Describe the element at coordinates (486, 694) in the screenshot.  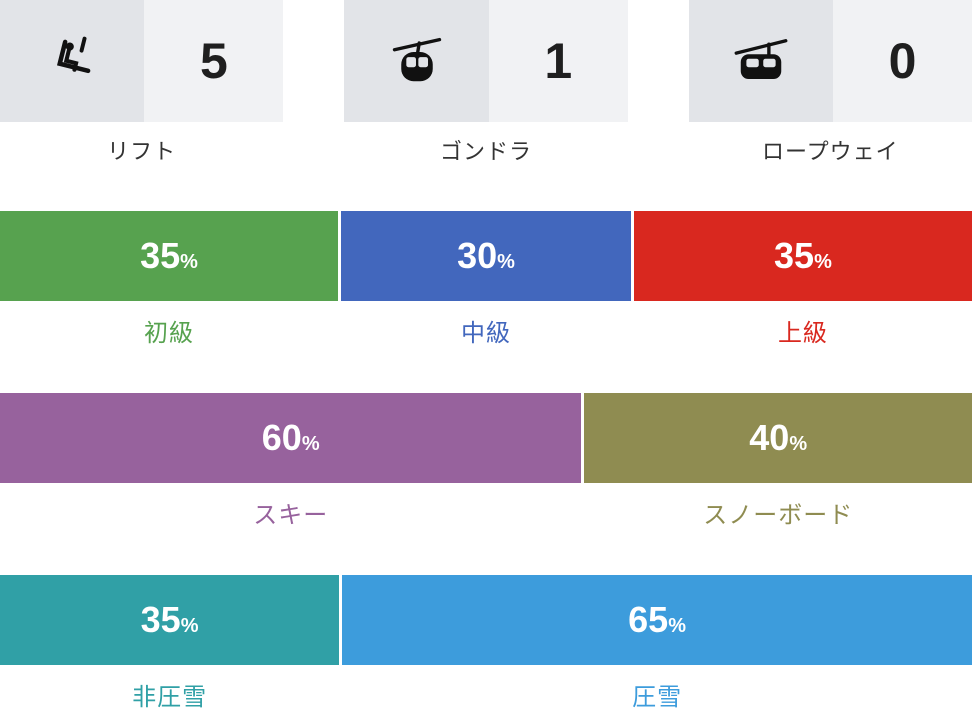
I see `groomed-labels: 非圧雪 圧雪` at that location.